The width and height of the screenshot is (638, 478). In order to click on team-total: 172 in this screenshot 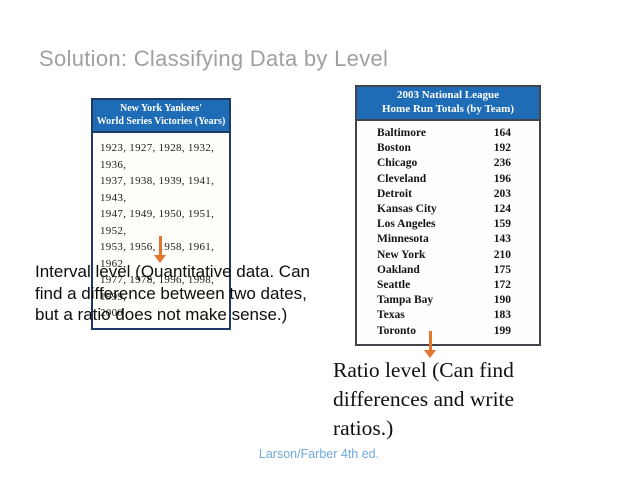, I will do `click(502, 285)`.